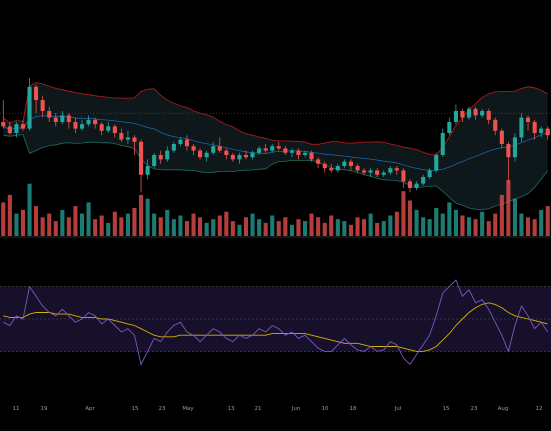 This screenshot has height=431, width=551. What do you see at coordinates (353, 409) in the screenshot?
I see `x-tick-label: 18` at bounding box center [353, 409].